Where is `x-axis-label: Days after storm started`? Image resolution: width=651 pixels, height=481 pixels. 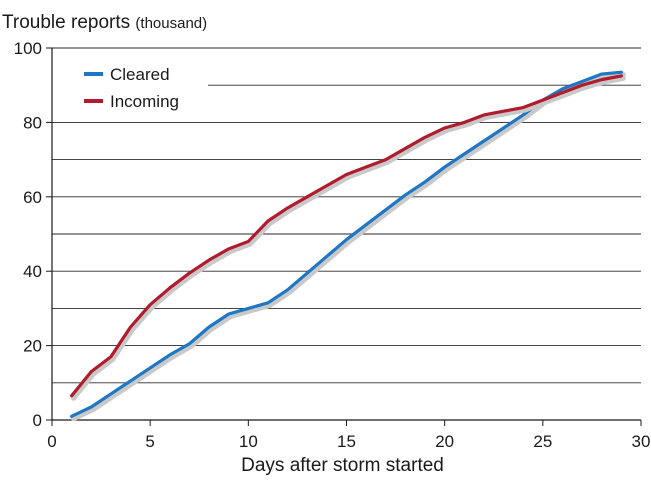 x-axis-label: Days after storm started is located at coordinates (342, 465).